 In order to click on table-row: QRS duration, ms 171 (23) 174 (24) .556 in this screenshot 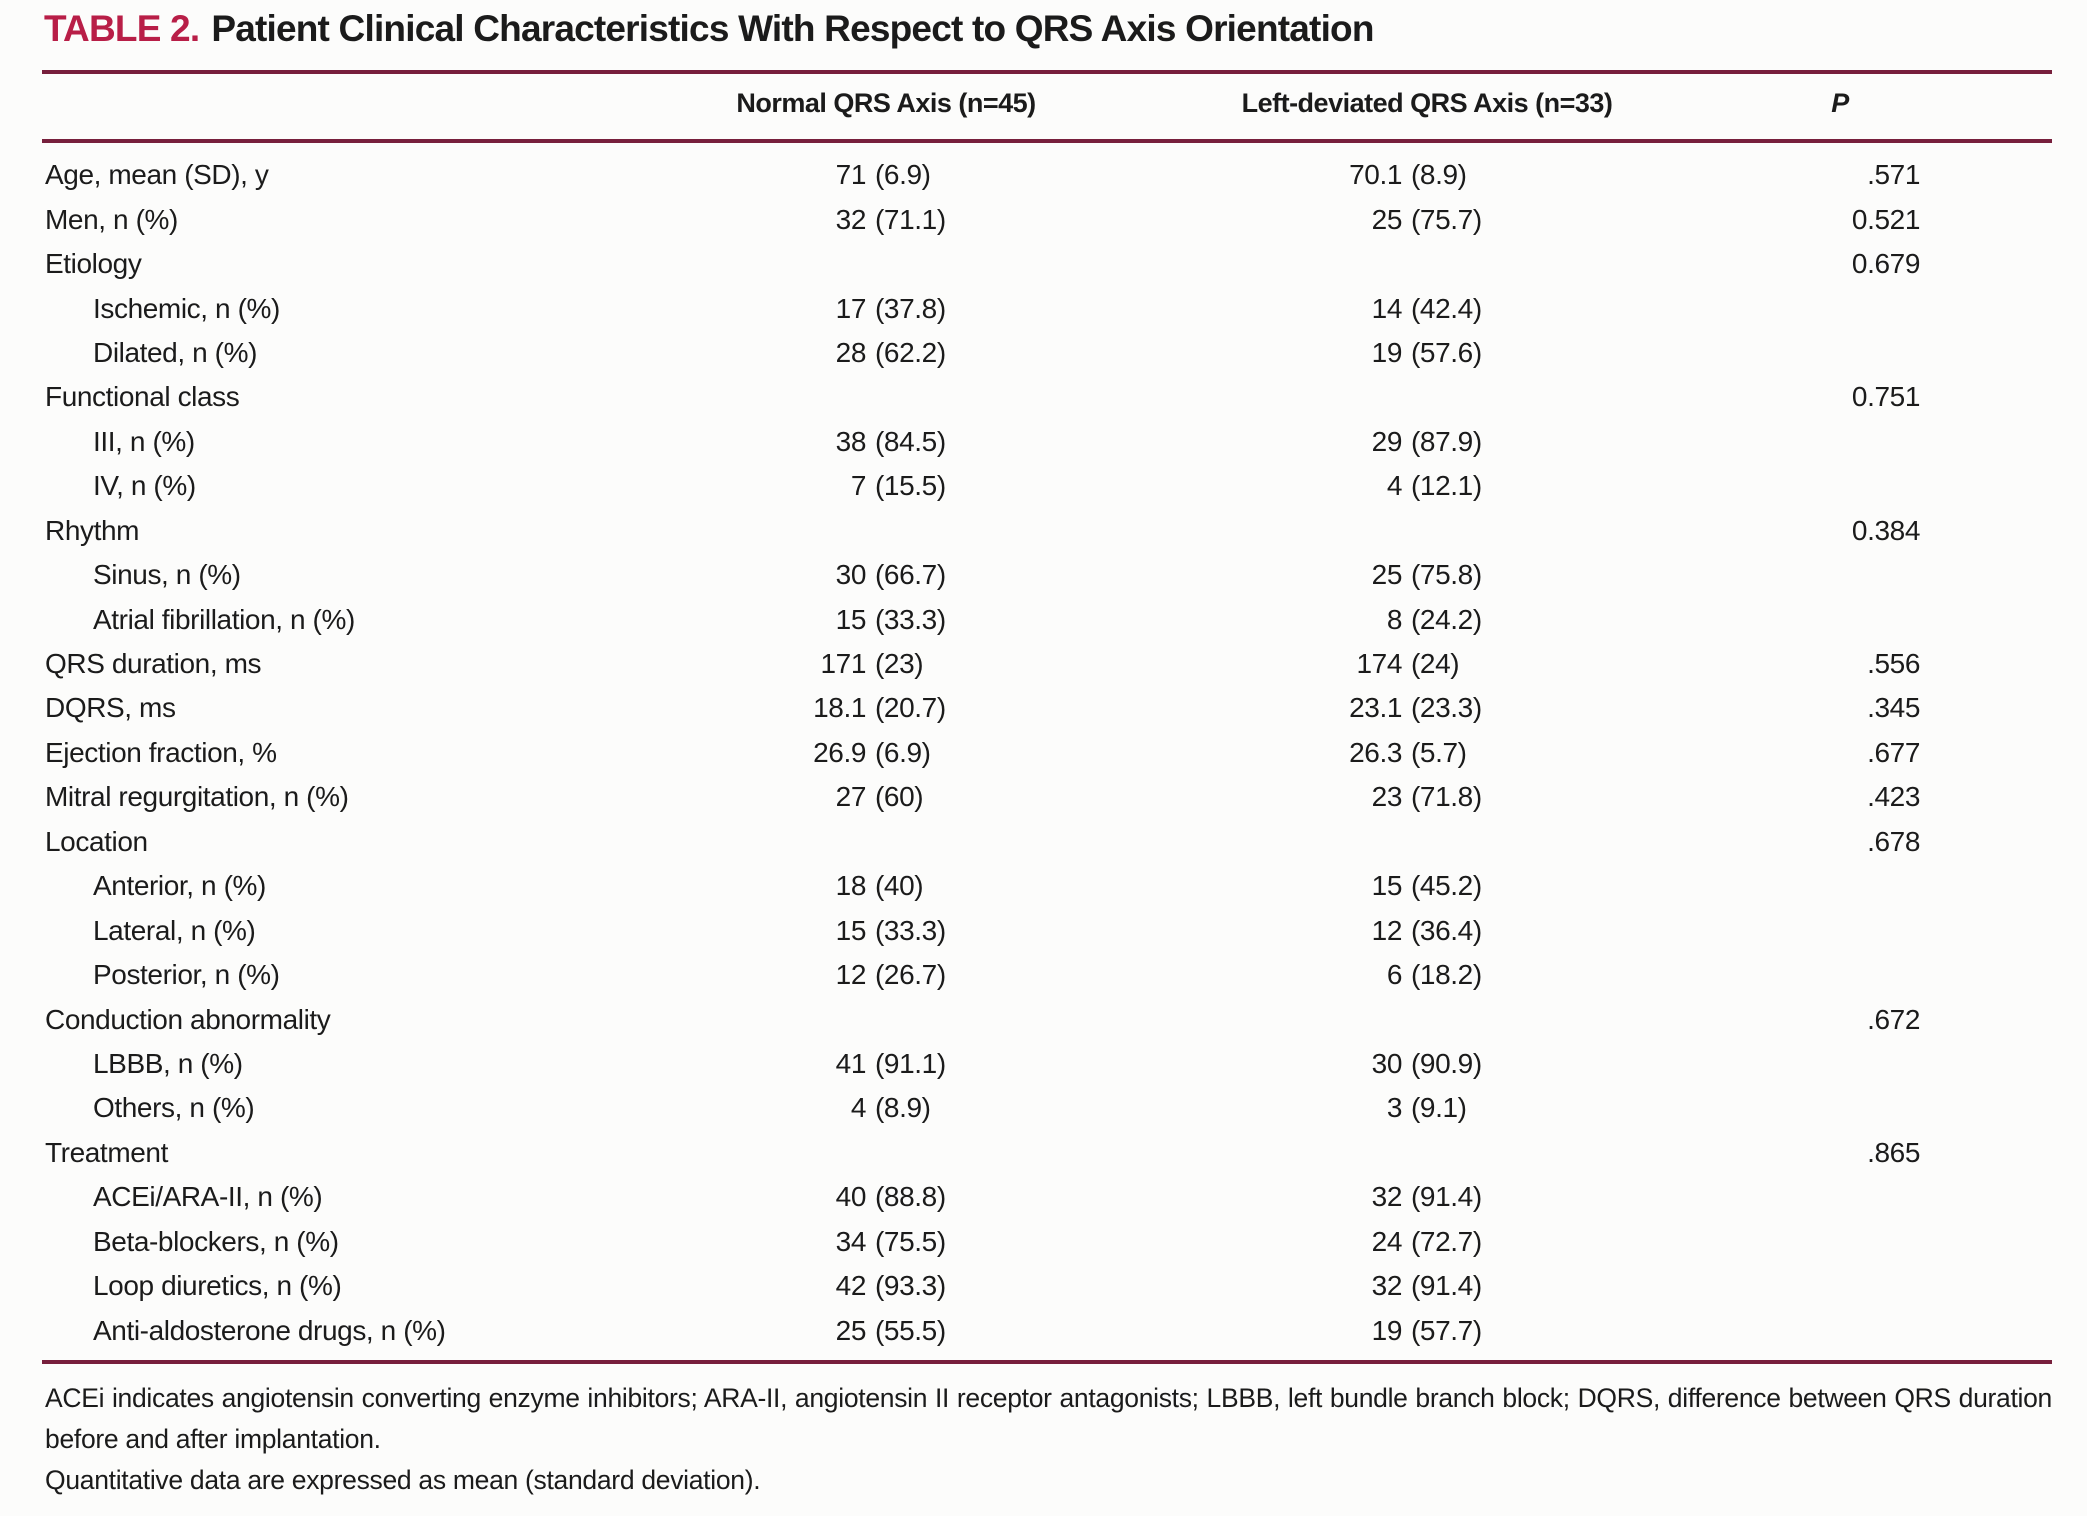, I will do `click(1043, 664)`.